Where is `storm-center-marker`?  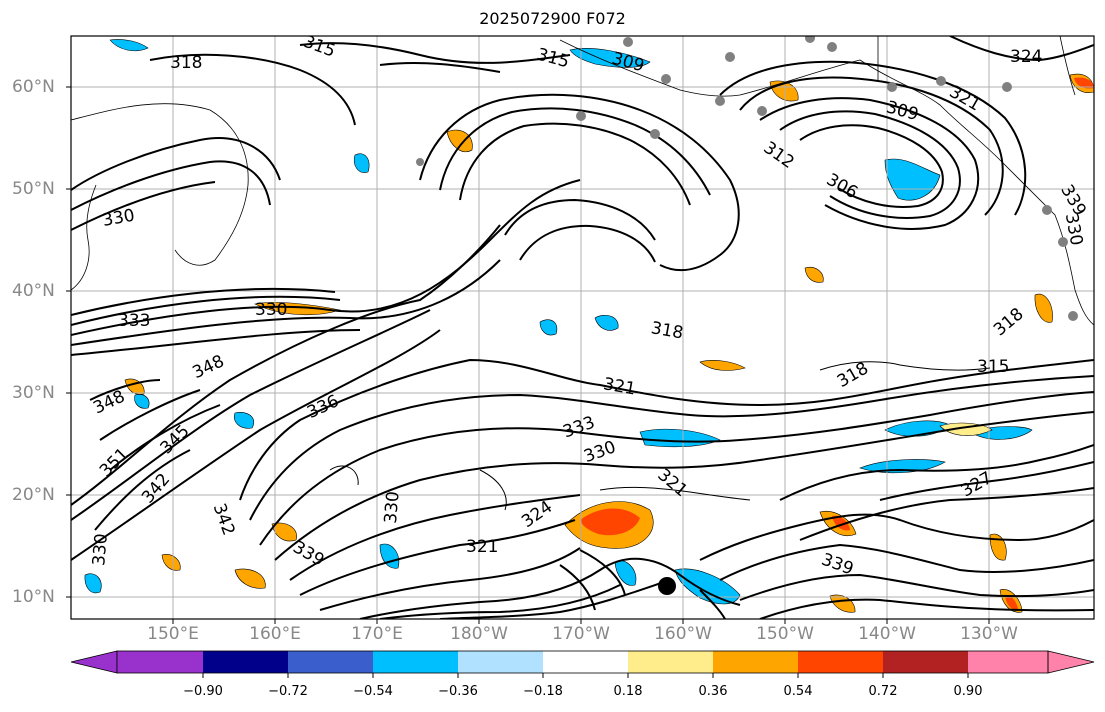
storm-center-marker is located at coordinates (667, 586).